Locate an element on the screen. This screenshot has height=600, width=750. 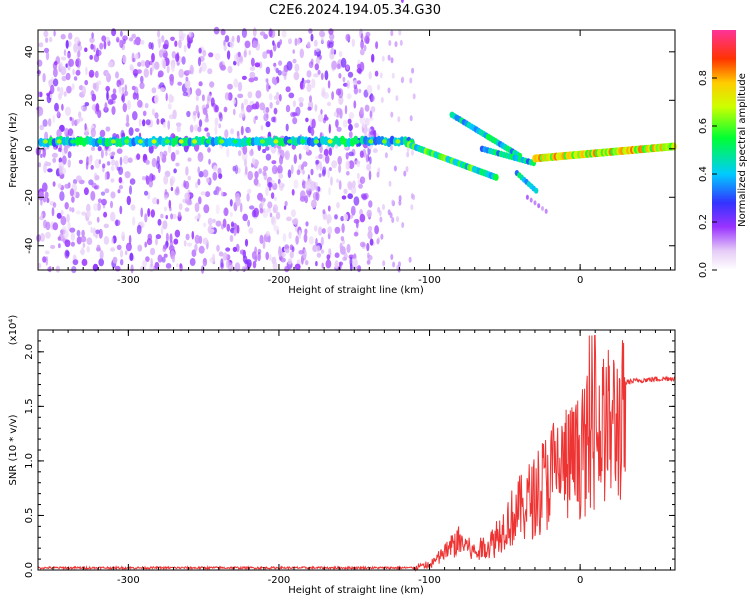
carrier-core is located at coordinates (73, 141).